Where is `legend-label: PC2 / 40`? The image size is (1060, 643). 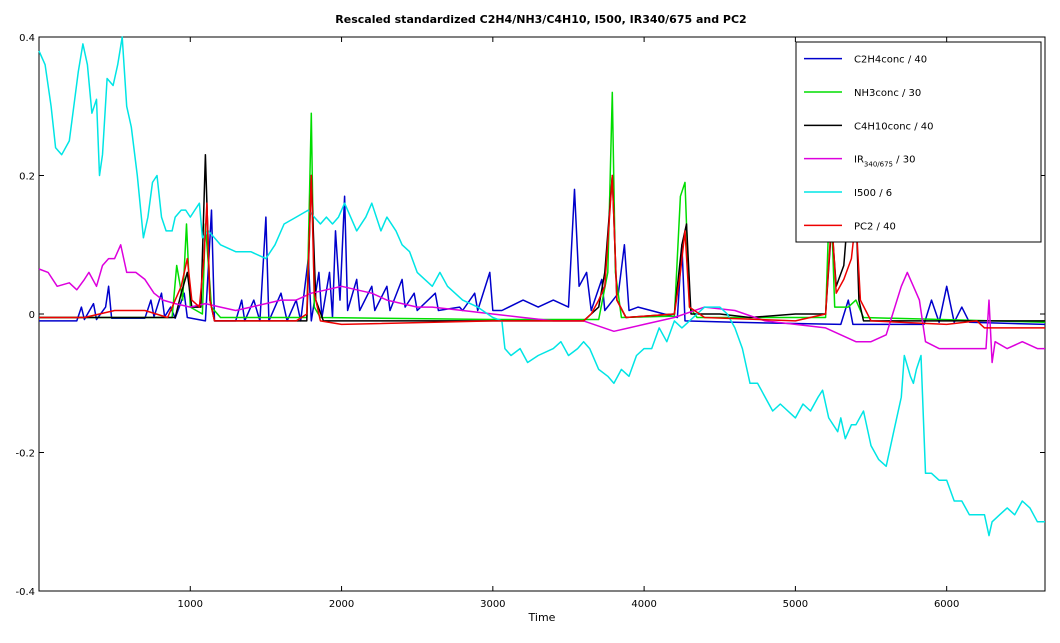
legend-label: PC2 / 40 is located at coordinates (875, 226).